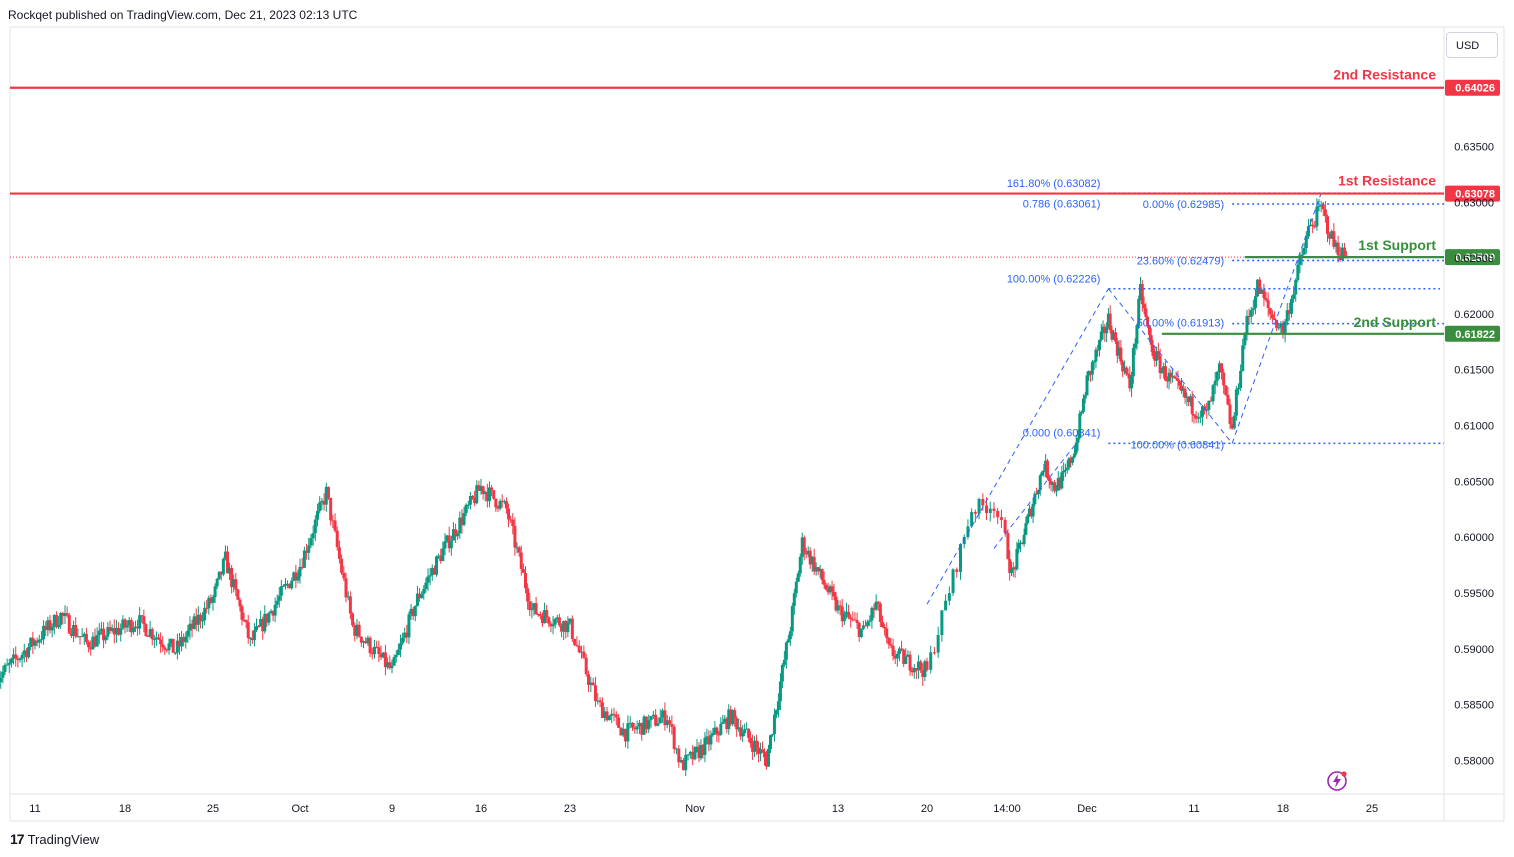 Image resolution: width=1514 pixels, height=857 pixels. What do you see at coordinates (1054, 280) in the screenshot?
I see `fib-label: 100.00% (0.62226)` at bounding box center [1054, 280].